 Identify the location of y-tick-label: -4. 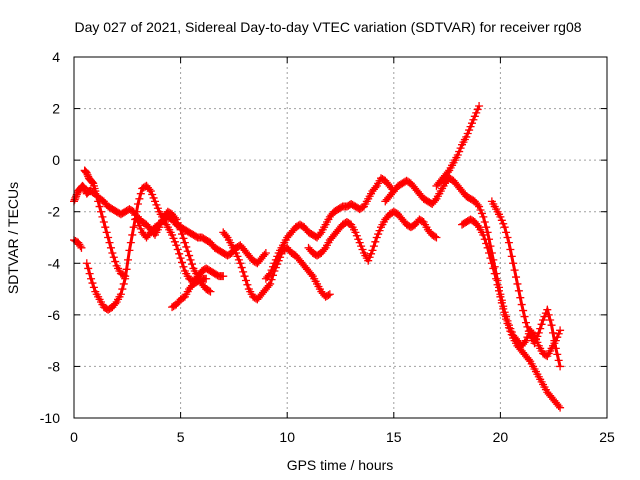
(54, 263).